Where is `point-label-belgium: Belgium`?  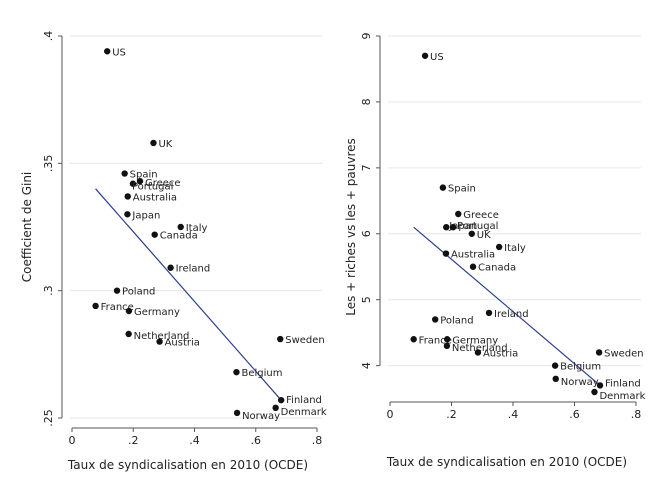 point-label-belgium: Belgium is located at coordinates (261, 373).